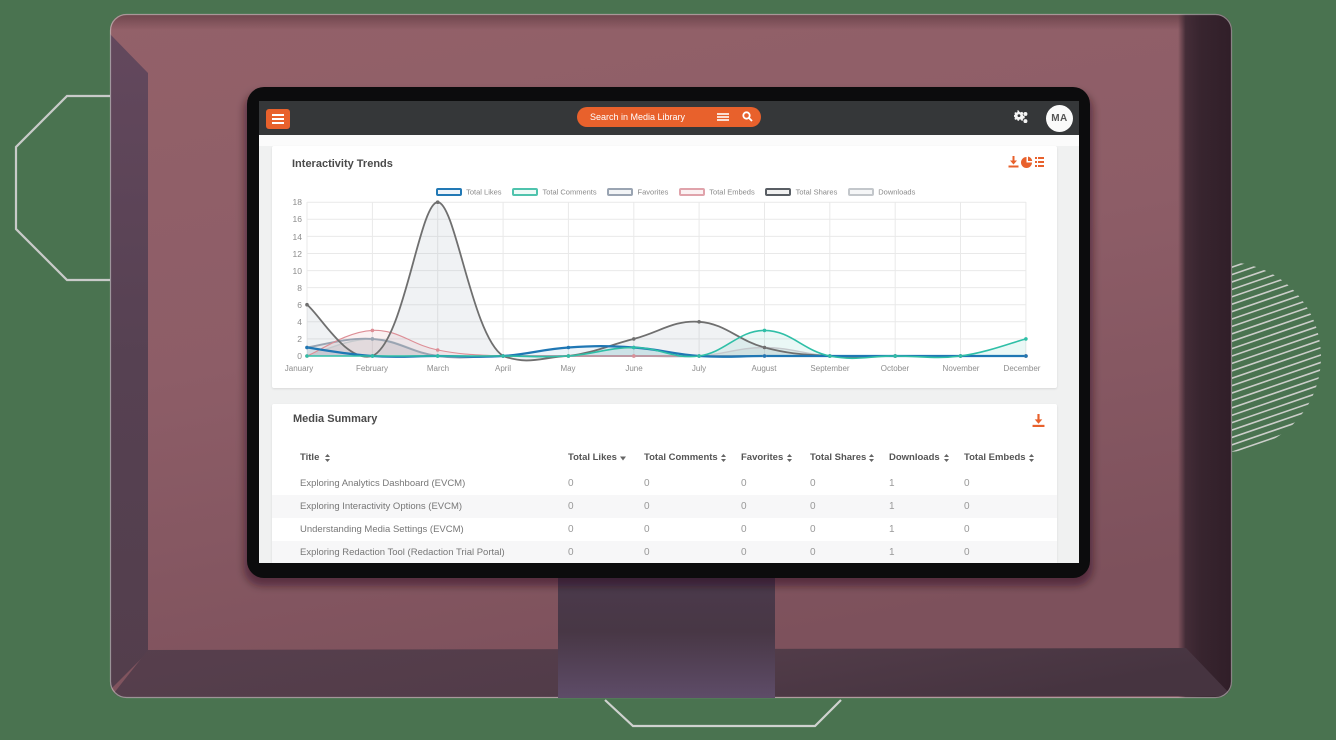 Image resolution: width=1336 pixels, height=740 pixels. Describe the element at coordinates (299, 339) in the screenshot. I see `svg-text: 2` at that location.